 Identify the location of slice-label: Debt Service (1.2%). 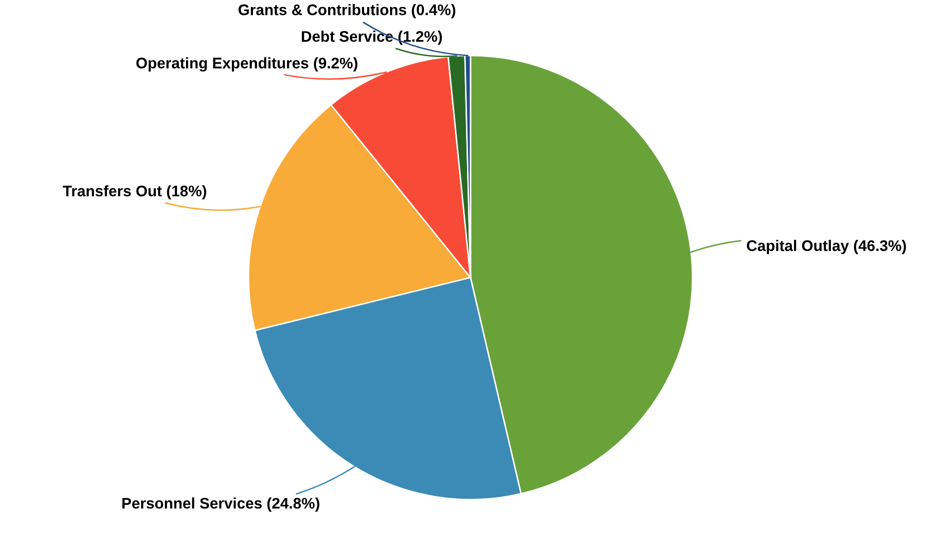
(372, 37).